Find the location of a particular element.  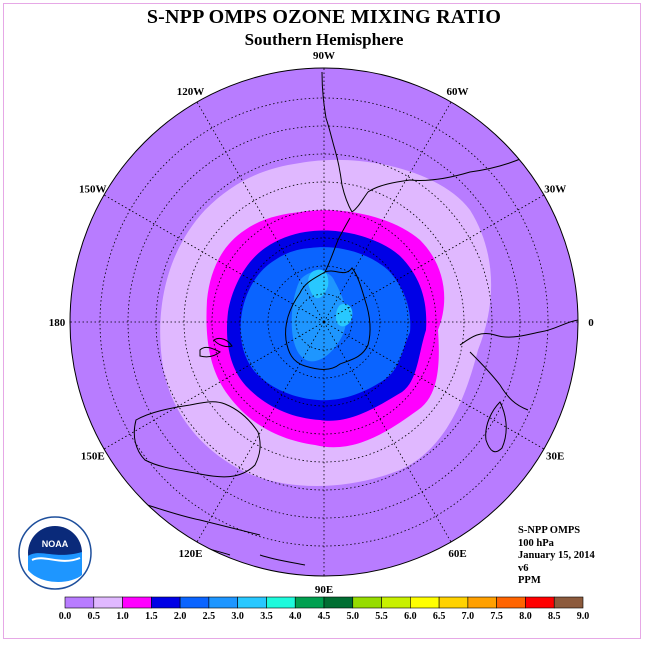

colorbar-tick-label: 0.0 is located at coordinates (65, 616).